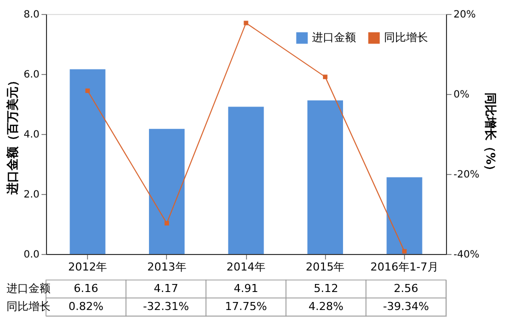  Describe the element at coordinates (490, 134) in the screenshot. I see `y2-axis-title: 同比增长（%）` at that location.